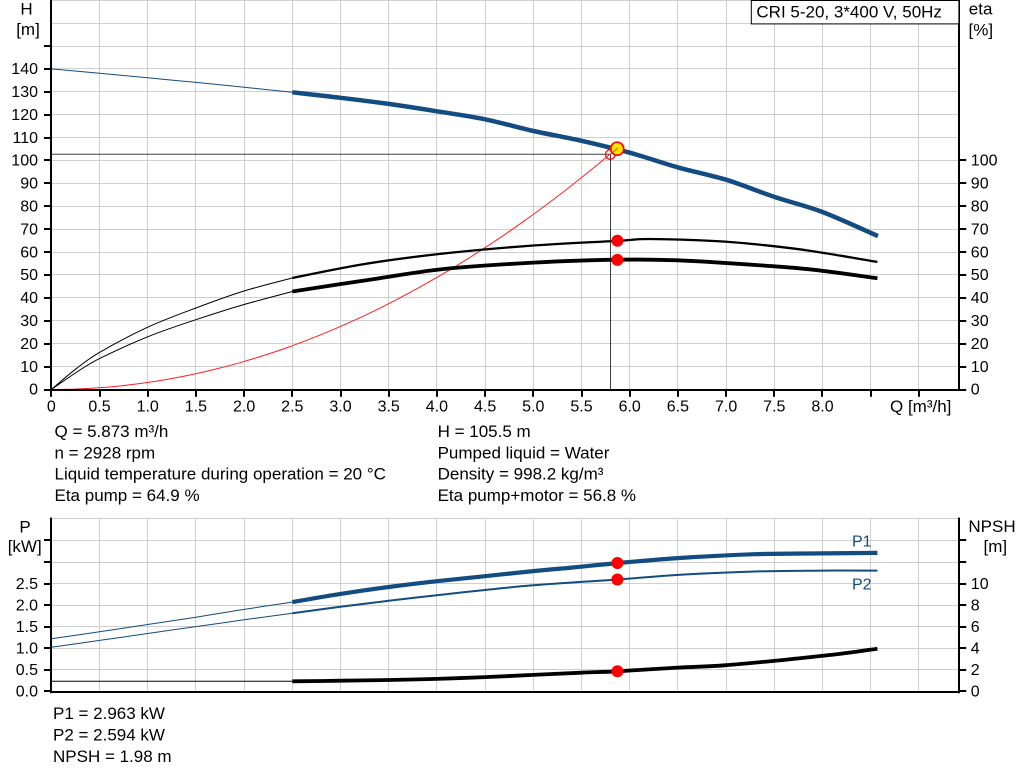 The width and height of the screenshot is (1024, 781). I want to click on svg-text: 7.0, so click(726, 407).